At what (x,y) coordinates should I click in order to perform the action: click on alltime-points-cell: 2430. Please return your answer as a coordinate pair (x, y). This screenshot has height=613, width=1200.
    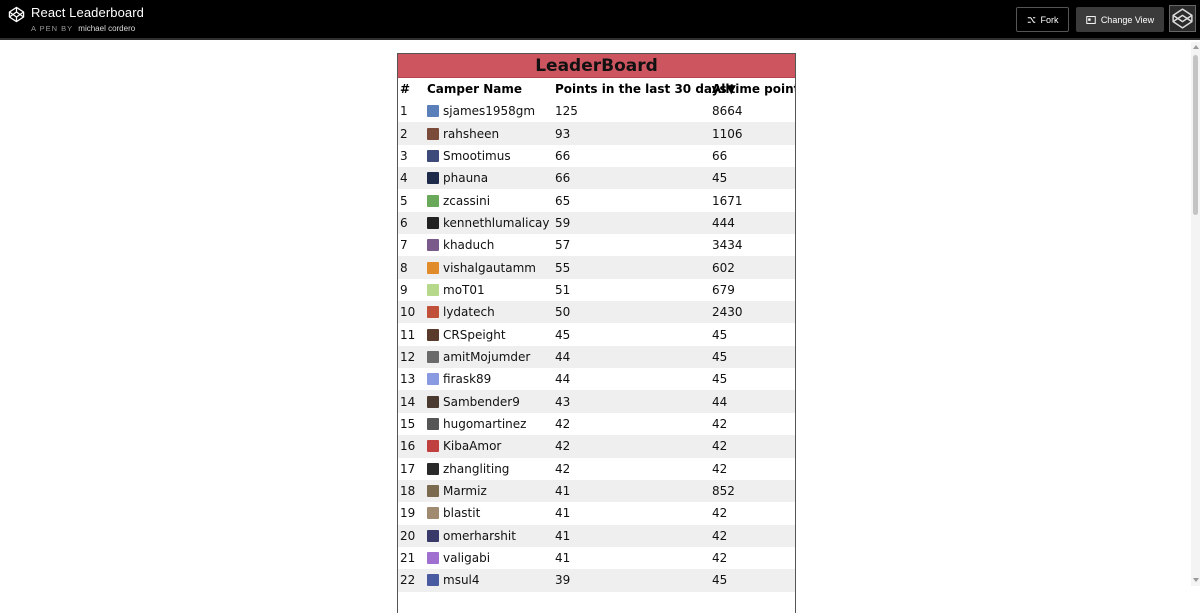
    Looking at the image, I should click on (727, 312).